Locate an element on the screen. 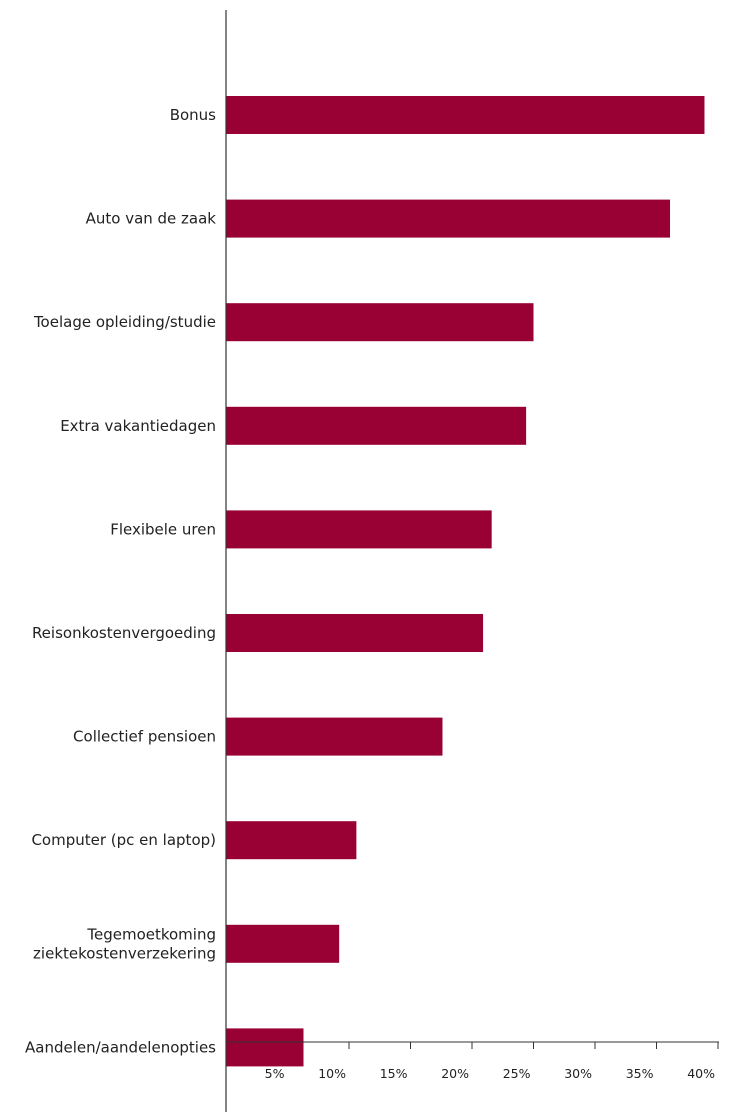 The width and height of the screenshot is (733, 1114). category-label-10: Aandelen/aandelenopties is located at coordinates (120, 1047).